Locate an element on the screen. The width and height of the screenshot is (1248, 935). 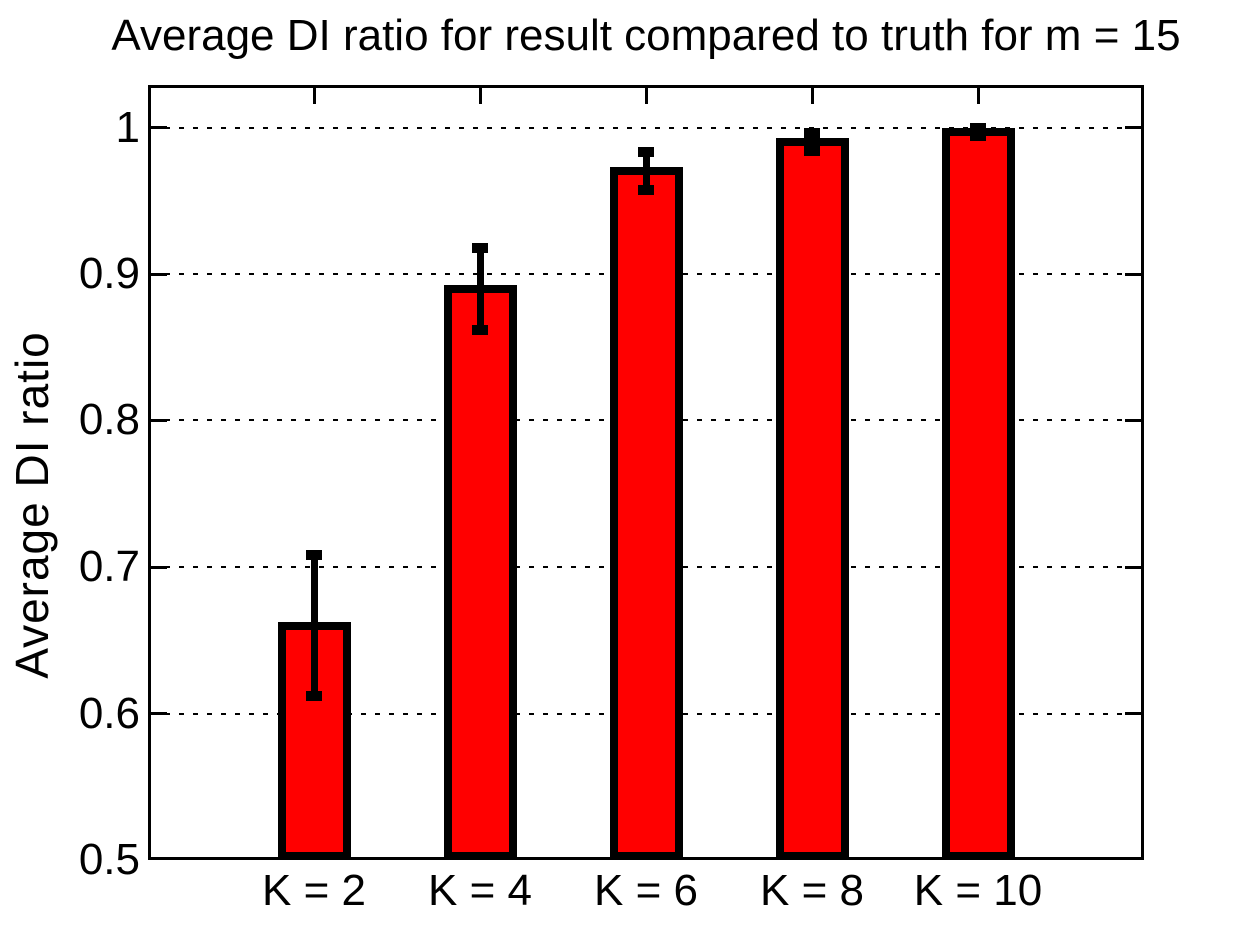
x-category-label: K = 8 is located at coordinates (812, 890).